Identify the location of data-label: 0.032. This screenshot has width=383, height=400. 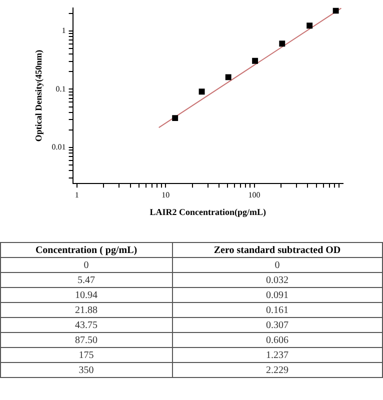
(277, 280).